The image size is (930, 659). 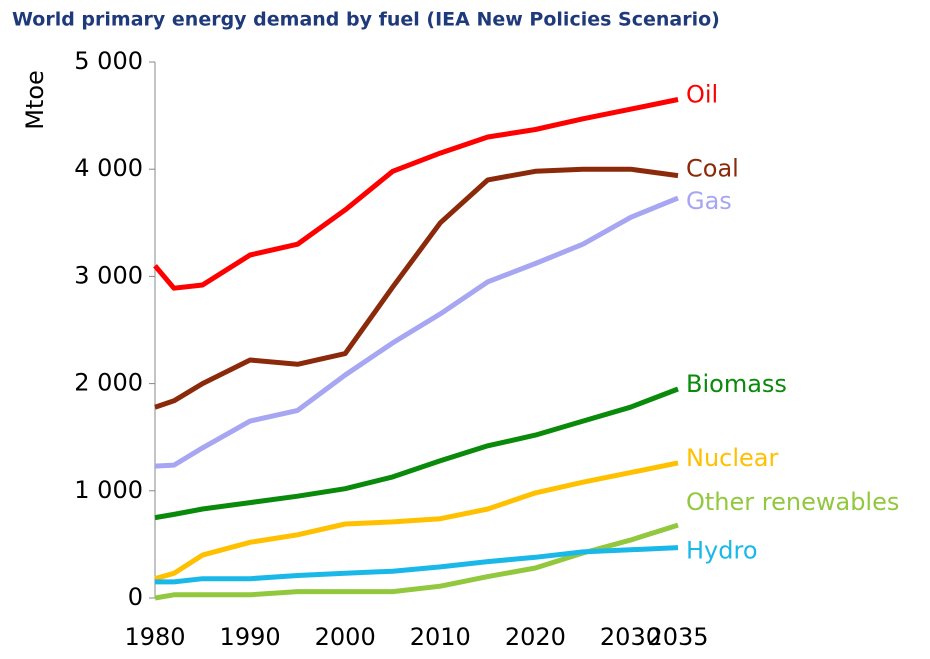 What do you see at coordinates (732, 458) in the screenshot?
I see `series-label: Nuclear` at bounding box center [732, 458].